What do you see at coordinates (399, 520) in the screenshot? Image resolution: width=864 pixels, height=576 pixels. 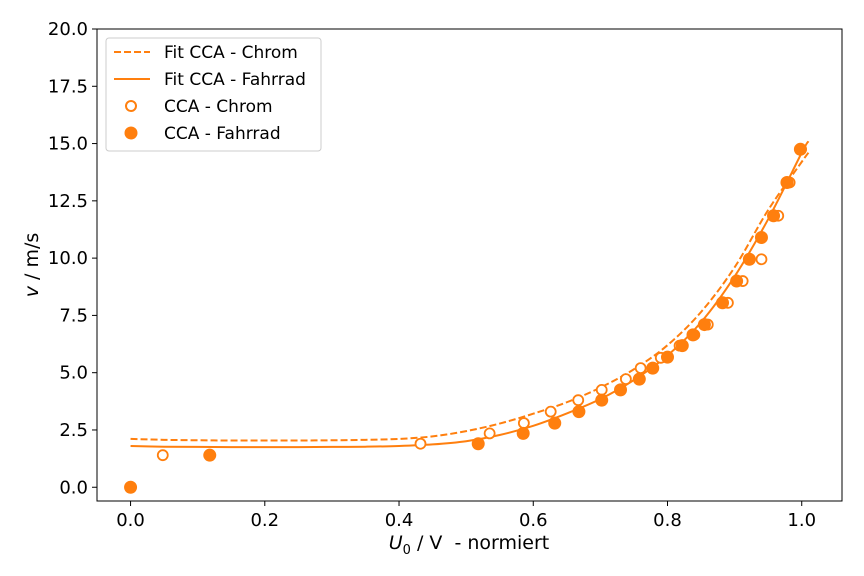 I see `x-tick-label: 0.4` at bounding box center [399, 520].